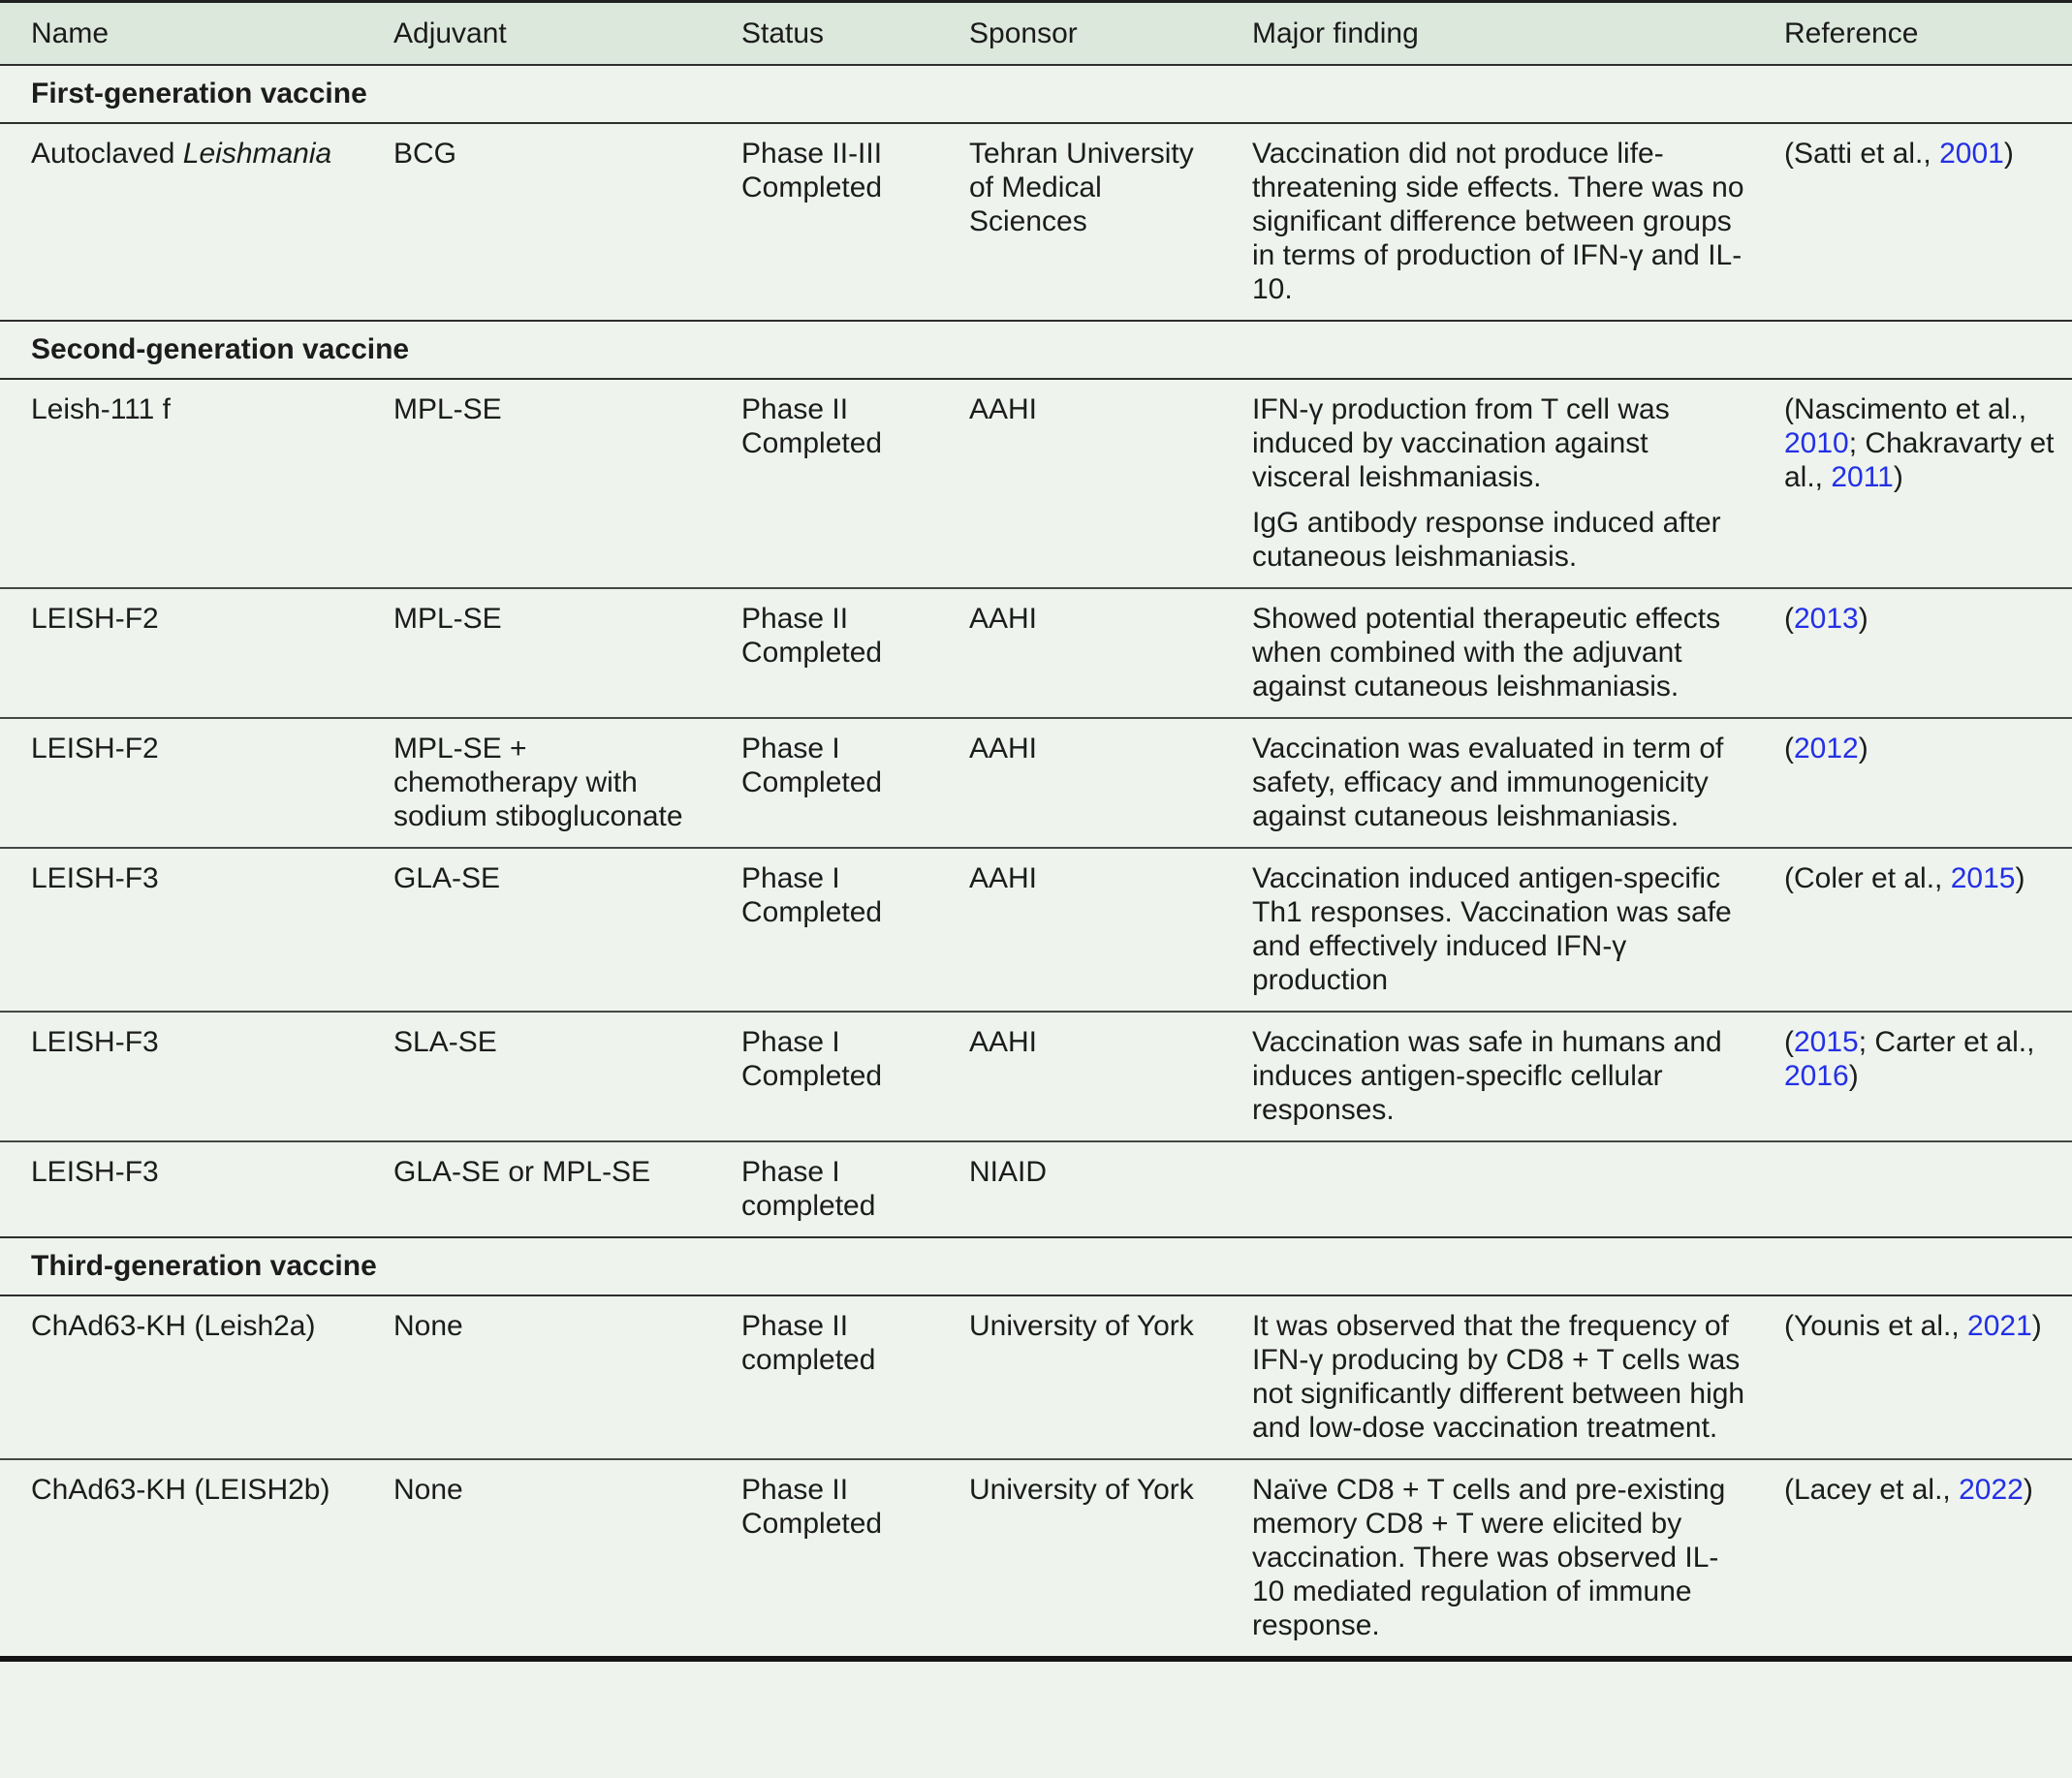 The height and width of the screenshot is (1778, 2072). What do you see at coordinates (257, 154) in the screenshot?
I see `vaccine-name-italic: Leishmania` at bounding box center [257, 154].